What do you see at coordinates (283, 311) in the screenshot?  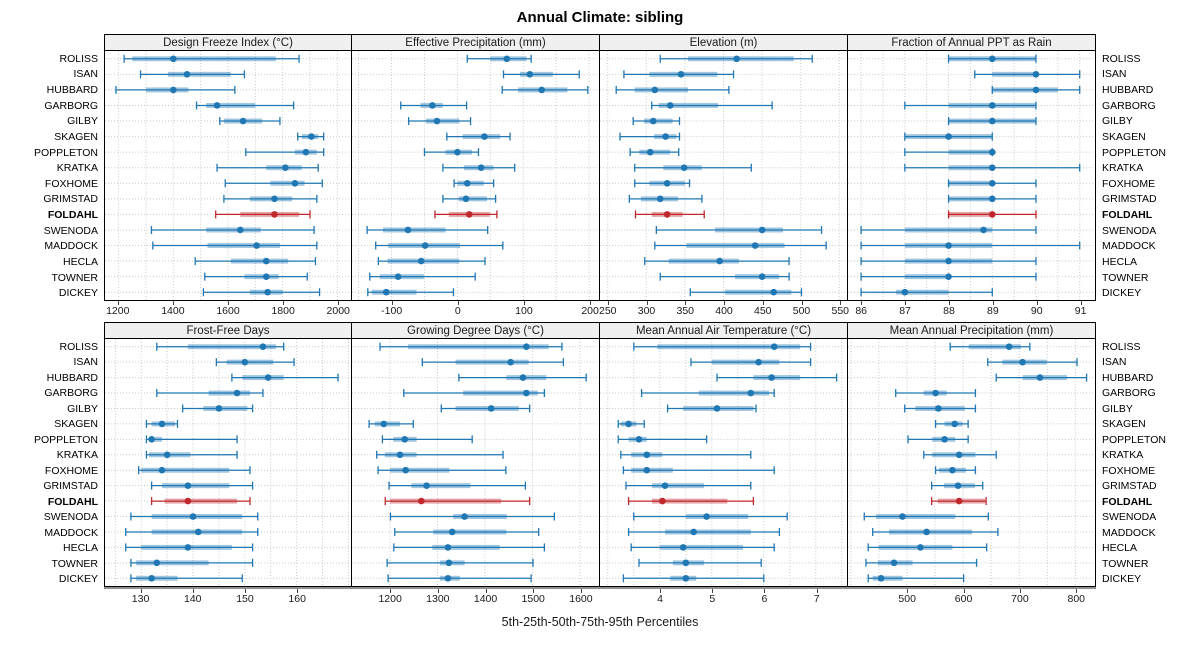 I see `tick-label: 1800` at bounding box center [283, 311].